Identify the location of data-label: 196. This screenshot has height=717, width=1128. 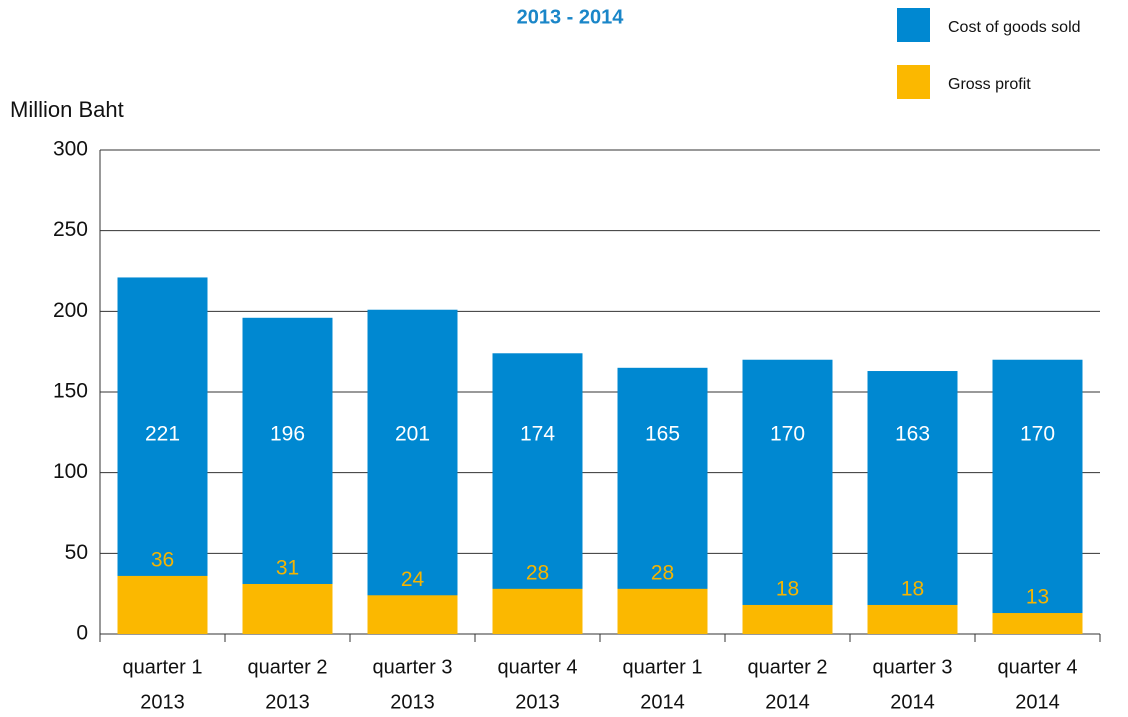
(287, 434).